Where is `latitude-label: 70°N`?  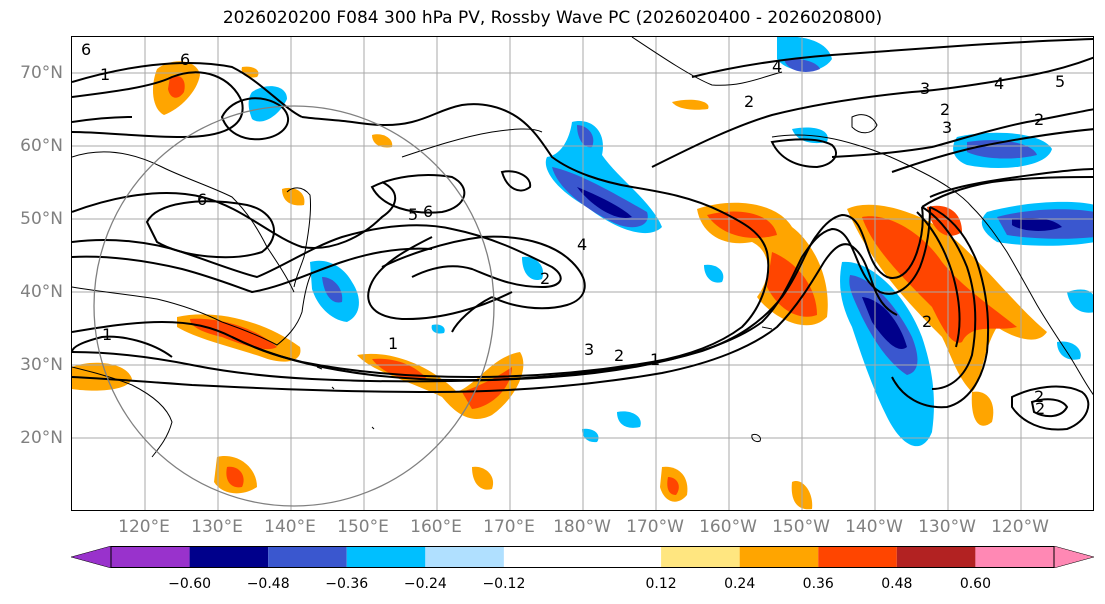 latitude-label: 70°N is located at coordinates (41, 73).